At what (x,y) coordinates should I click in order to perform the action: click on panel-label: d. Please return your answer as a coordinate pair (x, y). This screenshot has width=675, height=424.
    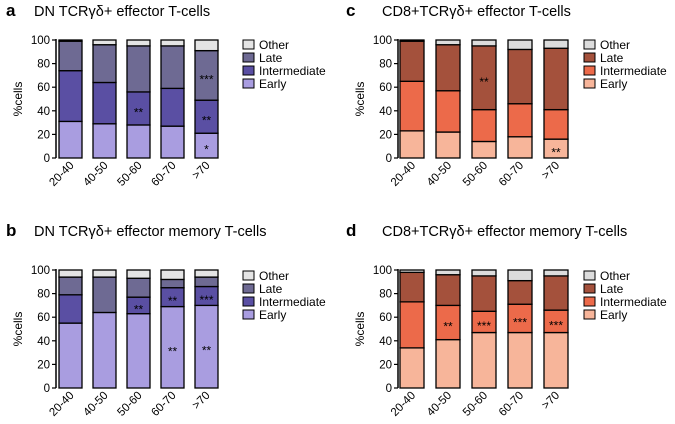
    Looking at the image, I should click on (351, 230).